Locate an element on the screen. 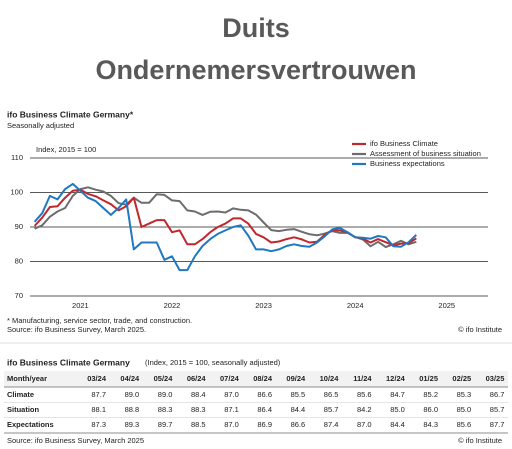  table-header: 08/24 is located at coordinates (263, 378).